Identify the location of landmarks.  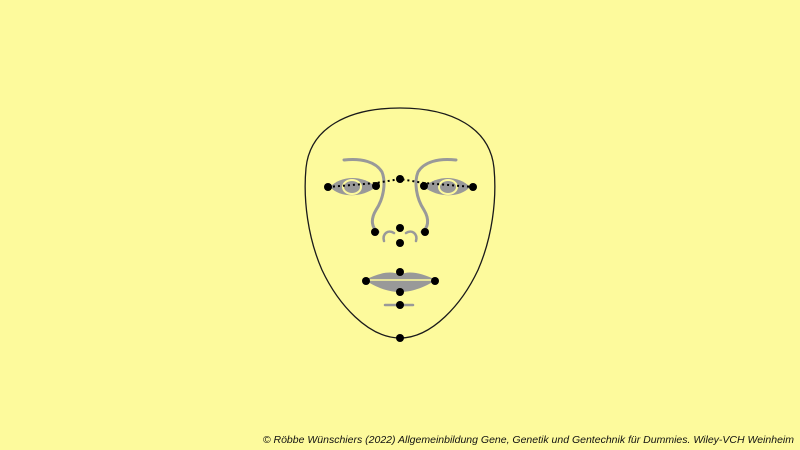
(400, 258).